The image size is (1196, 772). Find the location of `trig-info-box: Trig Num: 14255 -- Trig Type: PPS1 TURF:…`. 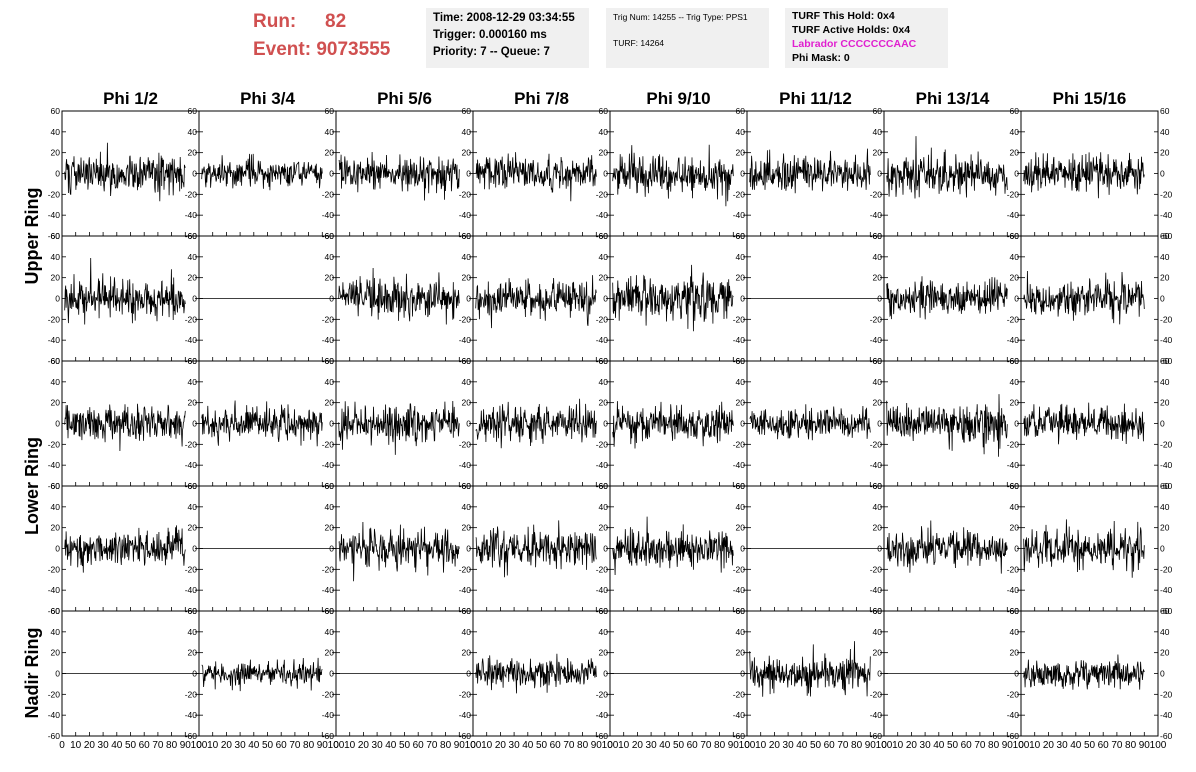

trig-info-box: Trig Num: 14255 -- Trig Type: PPS1 TURF:… is located at coordinates (687, 38).